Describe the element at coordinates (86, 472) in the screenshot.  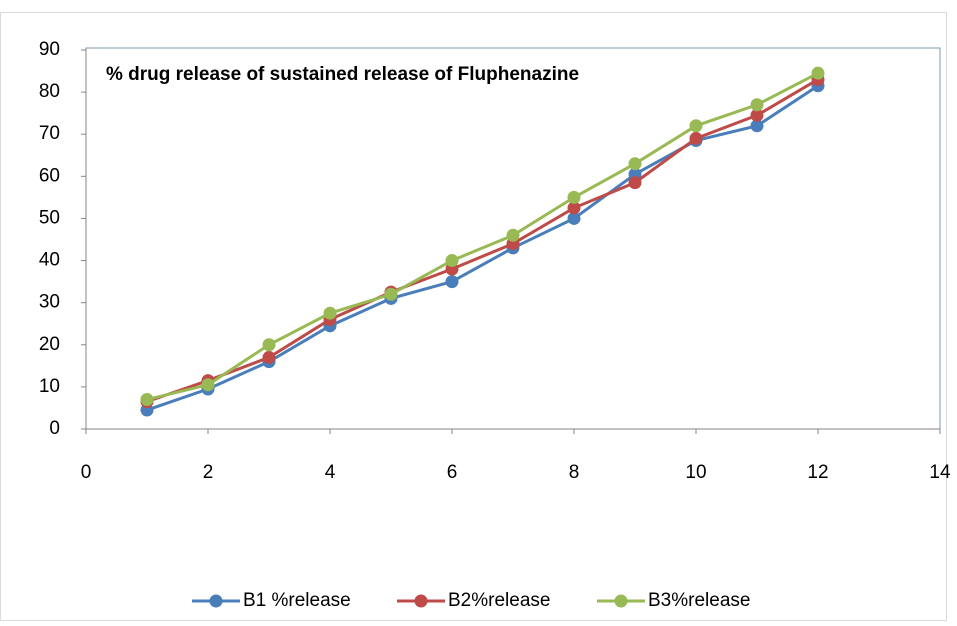
I see `x-tick-label: 0` at that location.